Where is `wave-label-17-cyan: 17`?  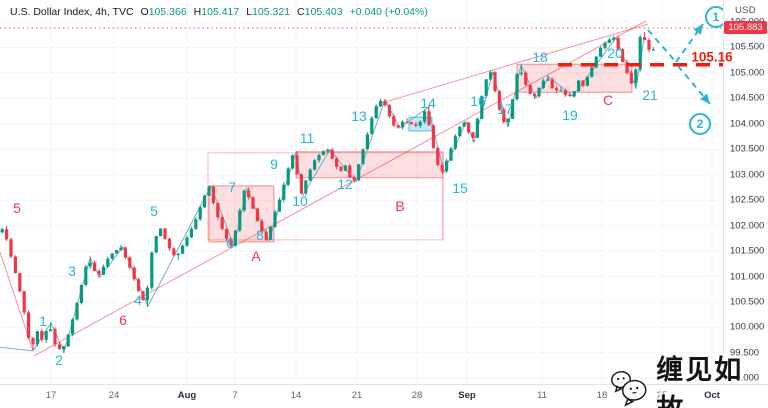 wave-label-17-cyan: 17 is located at coordinates (505, 109).